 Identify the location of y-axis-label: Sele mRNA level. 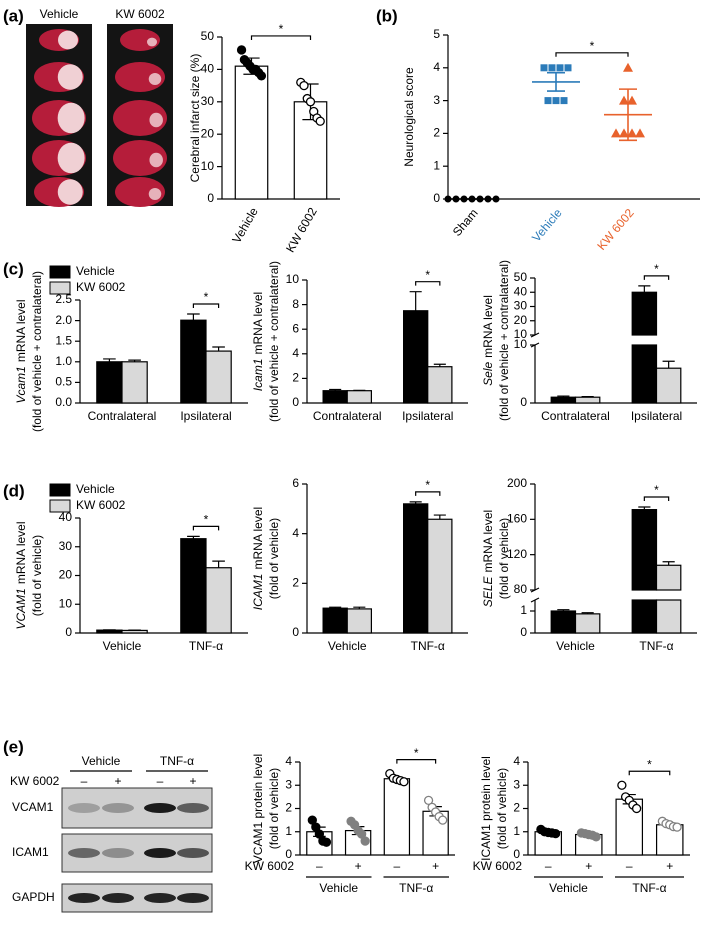
(488, 340).